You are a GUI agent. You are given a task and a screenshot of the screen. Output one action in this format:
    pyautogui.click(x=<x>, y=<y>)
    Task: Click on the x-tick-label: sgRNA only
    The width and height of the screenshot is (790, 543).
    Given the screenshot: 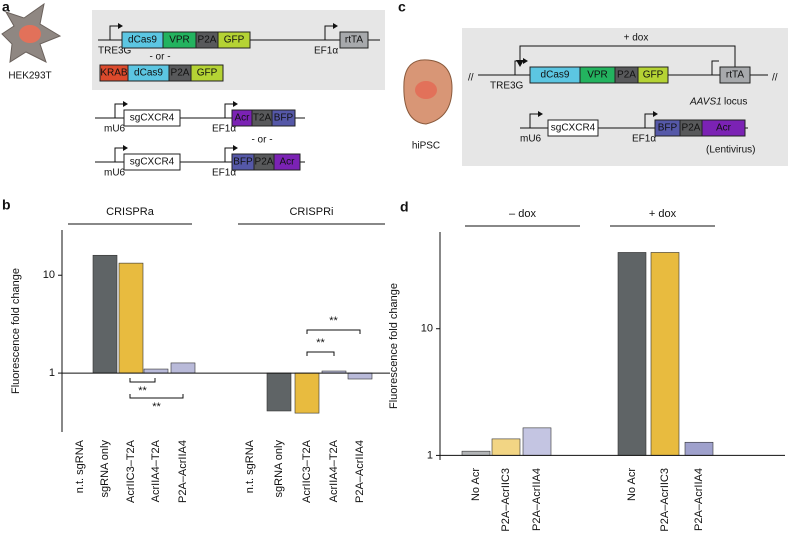 What is the action you would take?
    pyautogui.click(x=279, y=469)
    